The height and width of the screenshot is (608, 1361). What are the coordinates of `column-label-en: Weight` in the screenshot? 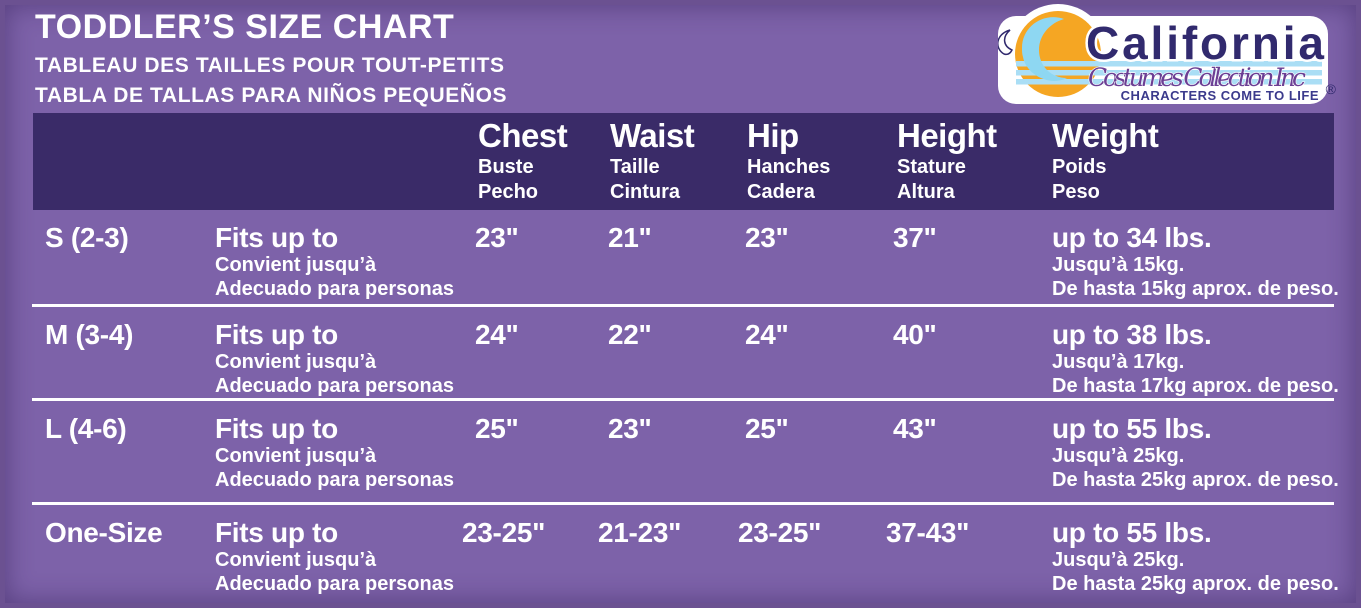 It's located at (1105, 135).